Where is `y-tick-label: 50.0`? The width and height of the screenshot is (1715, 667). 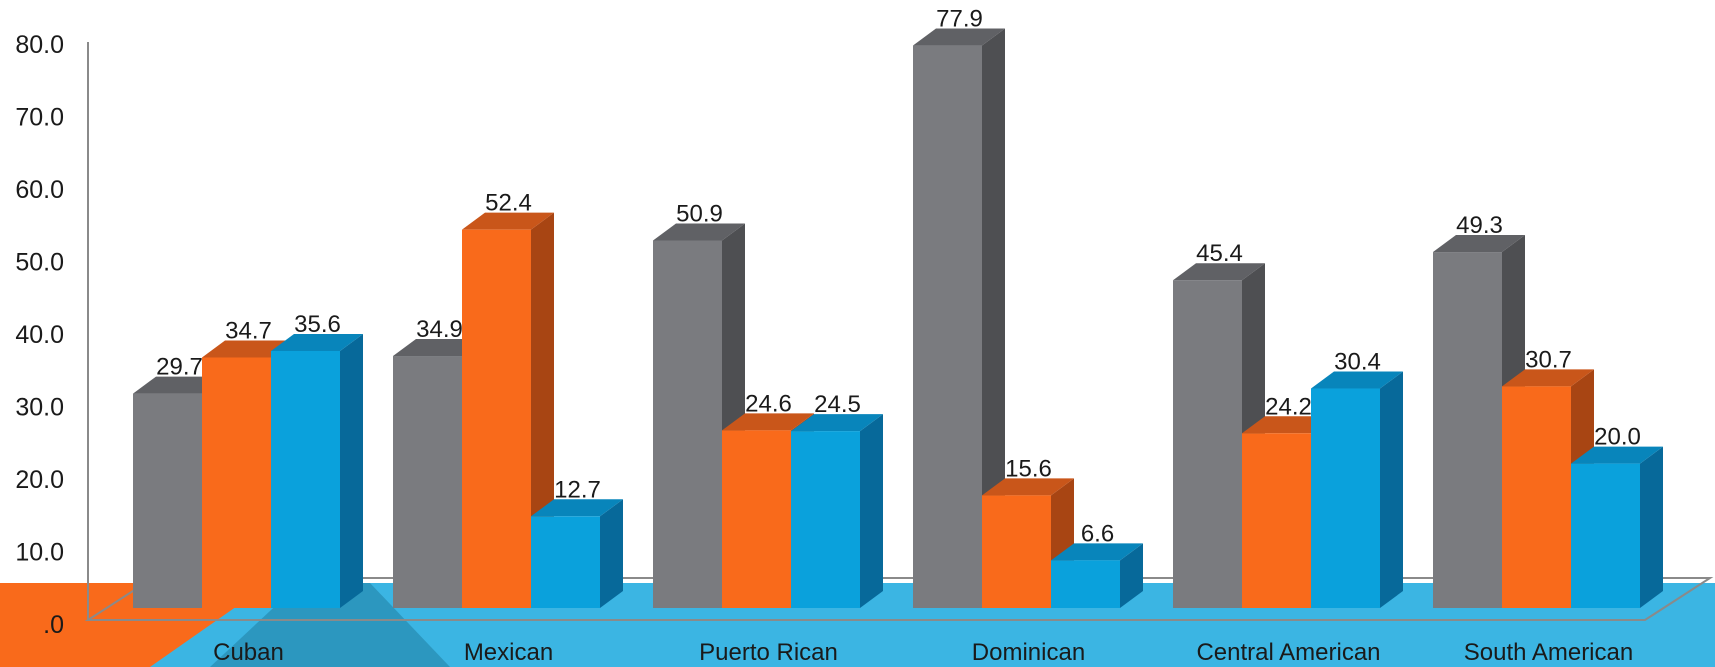 y-tick-label: 50.0 is located at coordinates (39, 263).